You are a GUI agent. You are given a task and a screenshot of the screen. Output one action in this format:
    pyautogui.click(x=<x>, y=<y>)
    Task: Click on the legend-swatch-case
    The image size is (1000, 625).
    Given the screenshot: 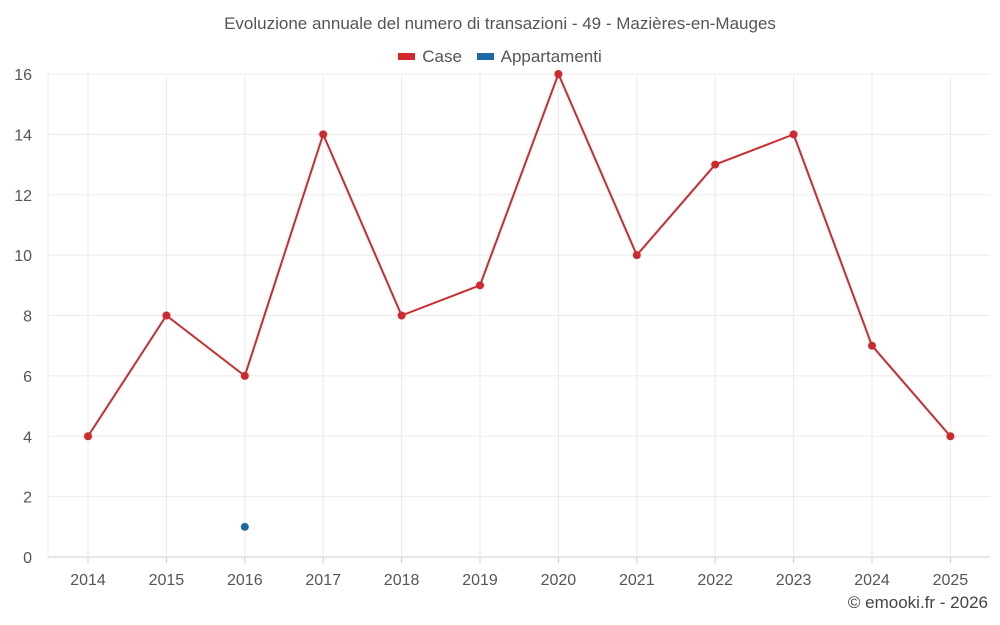 What is the action you would take?
    pyautogui.click(x=407, y=56)
    